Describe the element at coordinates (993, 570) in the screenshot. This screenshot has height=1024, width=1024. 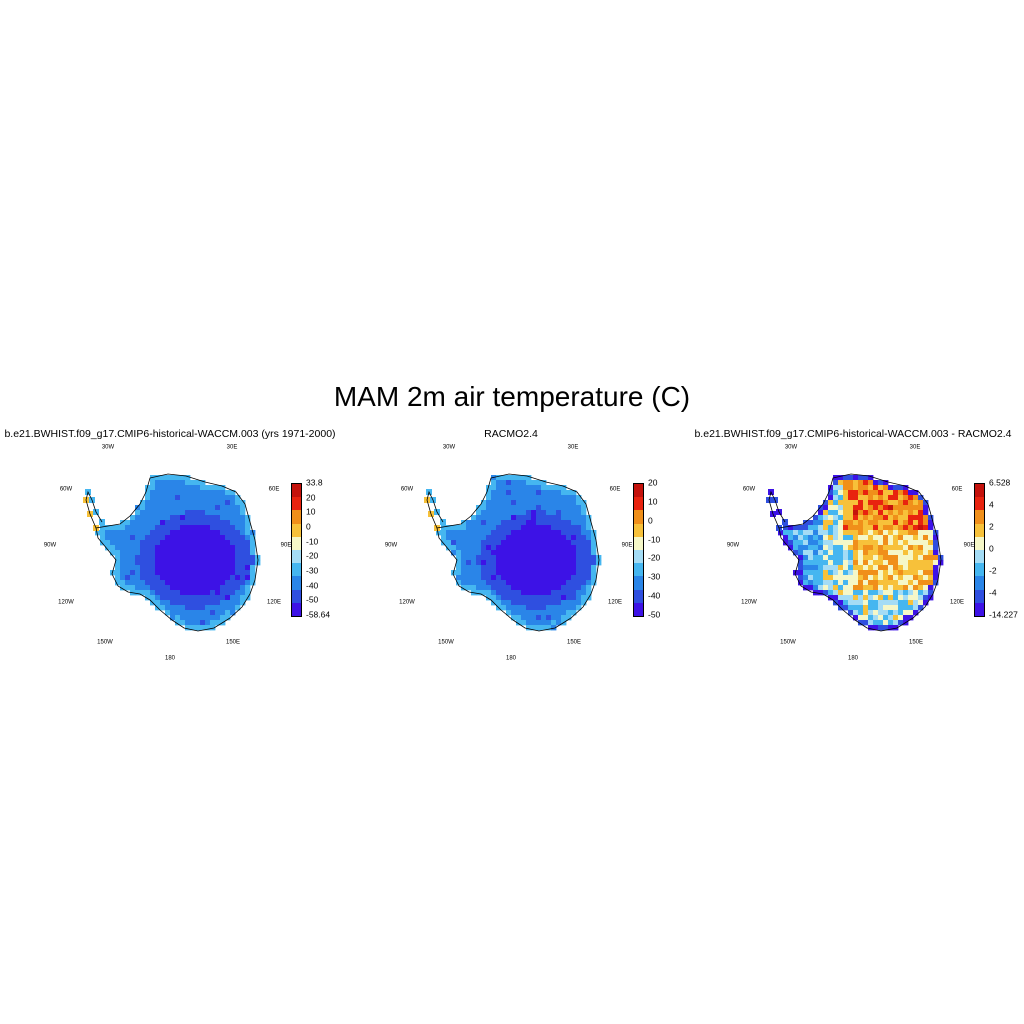
I see `colorbar-label: -2` at that location.